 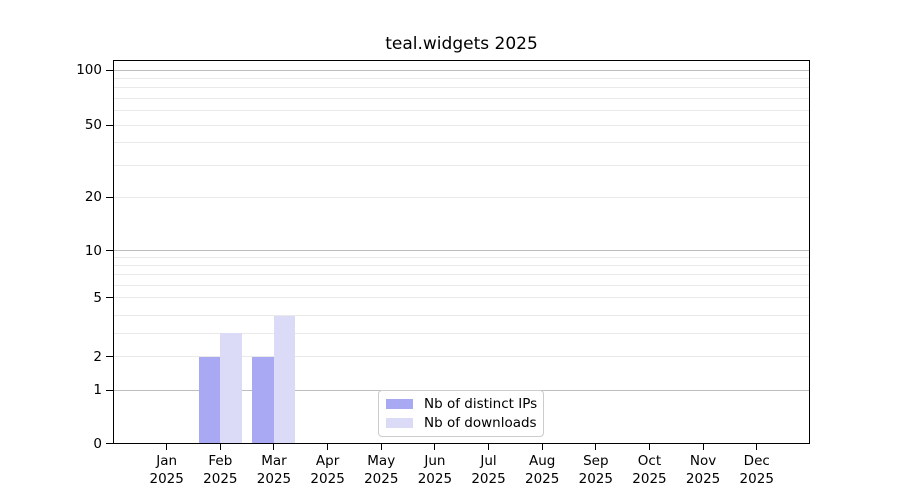 I want to click on x-tick-label: Dec 2025, so click(x=756, y=470).